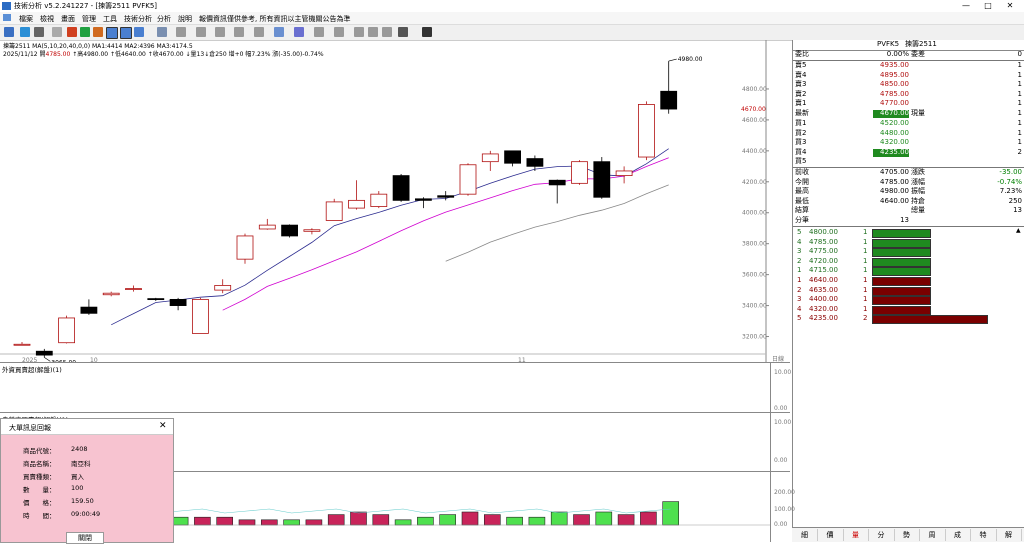 The width and height of the screenshot is (1024, 544). Describe the element at coordinates (339, 32) in the screenshot. I see `text-tool-icon` at that location.